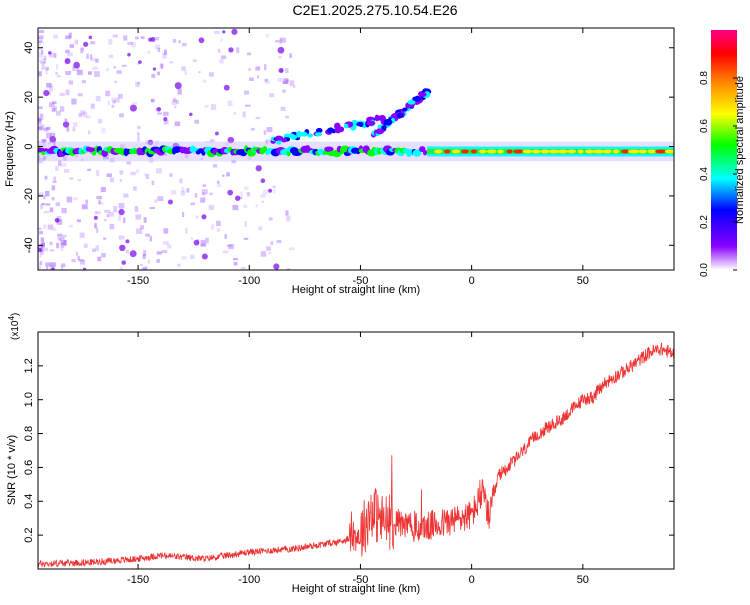  Describe the element at coordinates (704, 78) in the screenshot. I see `colorbar-tick-label: 0.8` at that location.